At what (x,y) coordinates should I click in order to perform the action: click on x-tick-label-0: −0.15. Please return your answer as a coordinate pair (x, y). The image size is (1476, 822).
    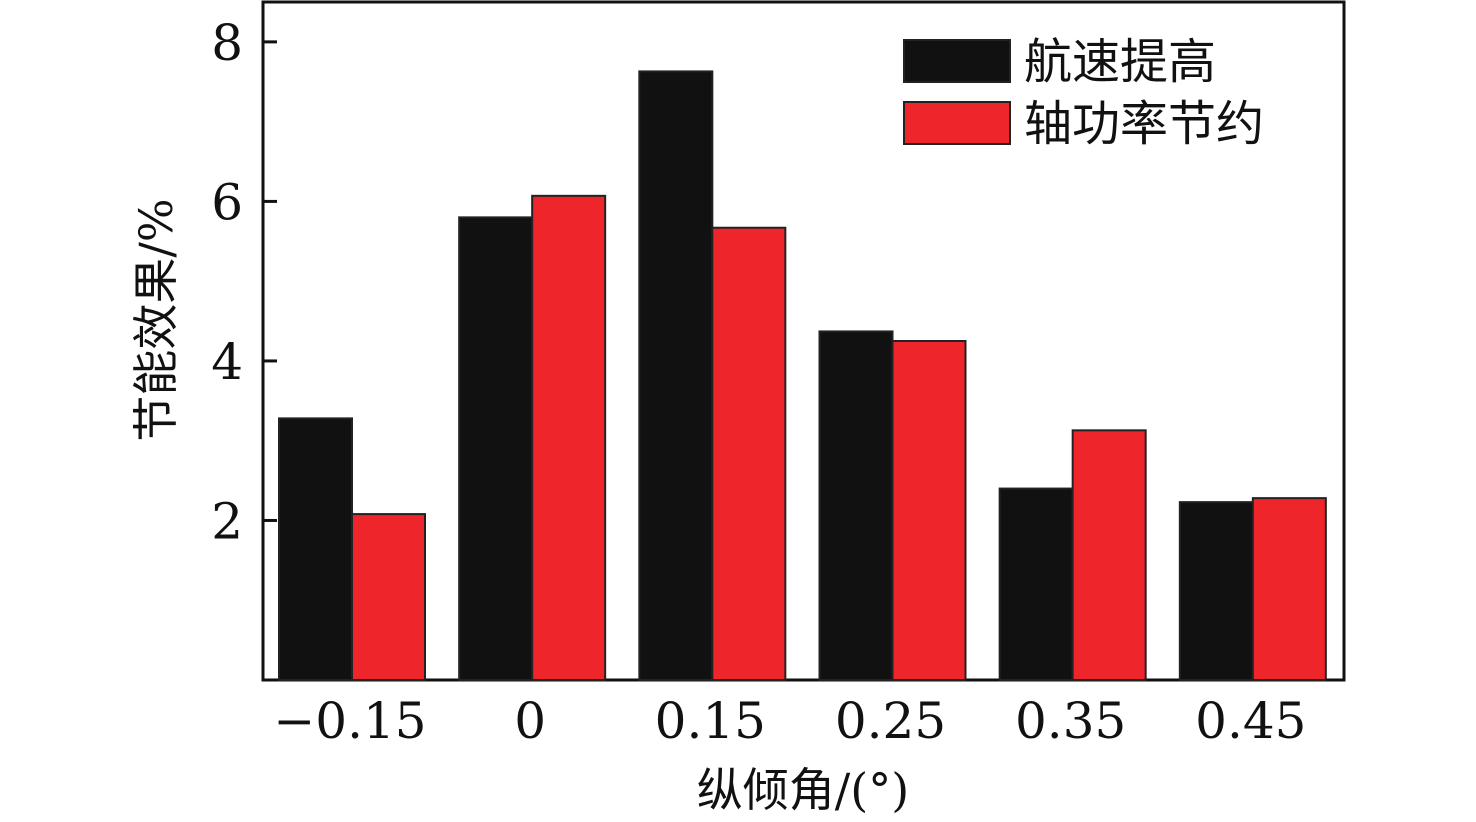
    Looking at the image, I should click on (349, 721).